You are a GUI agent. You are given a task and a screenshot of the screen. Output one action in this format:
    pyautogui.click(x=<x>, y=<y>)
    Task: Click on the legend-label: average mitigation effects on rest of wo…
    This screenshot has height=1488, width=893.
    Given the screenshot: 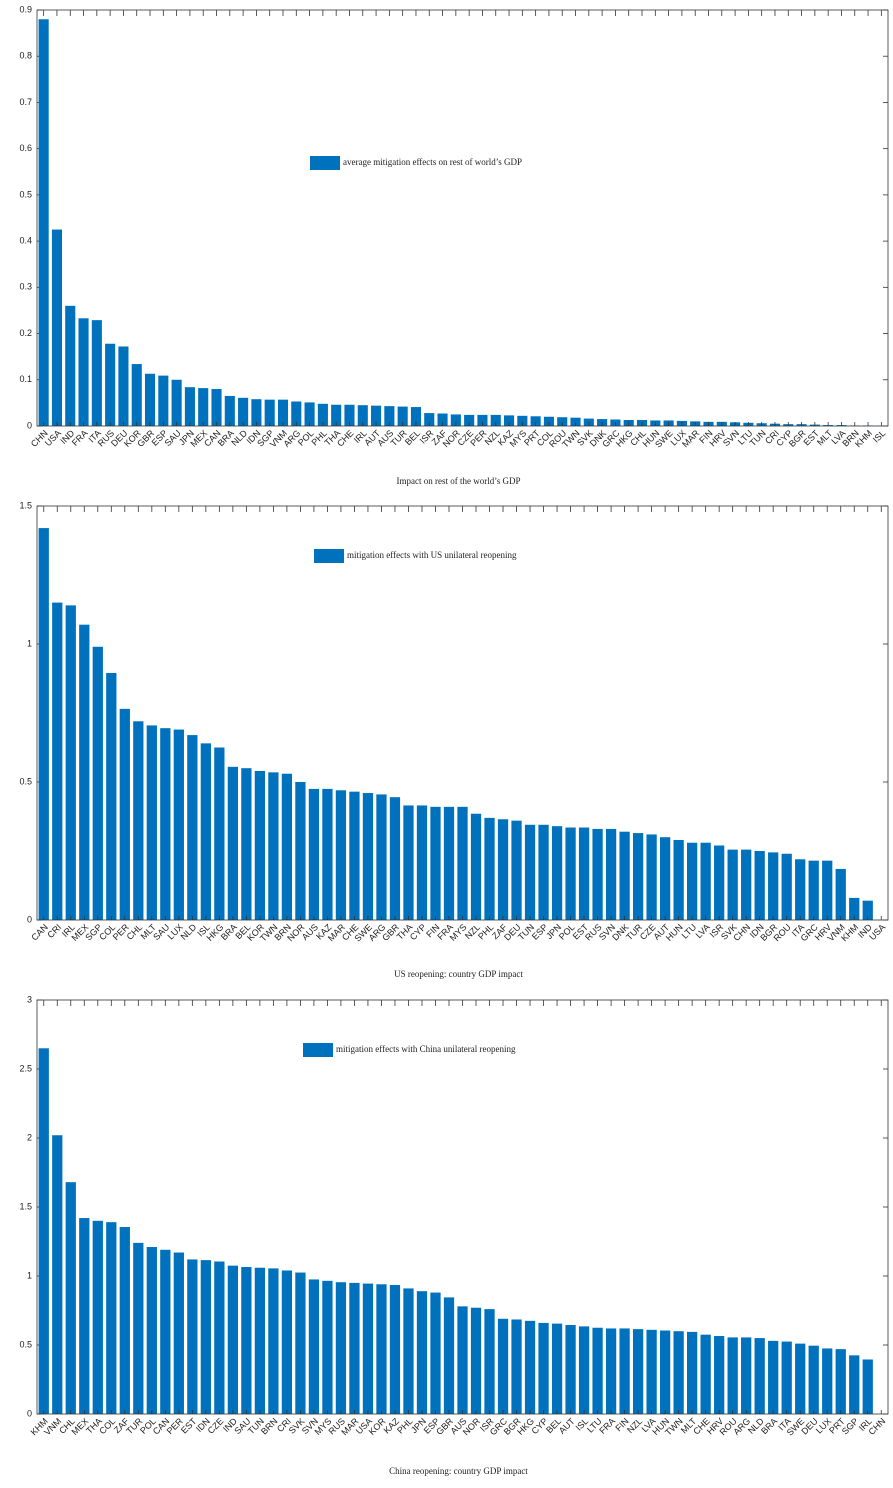 What is the action you would take?
    pyautogui.click(x=432, y=162)
    